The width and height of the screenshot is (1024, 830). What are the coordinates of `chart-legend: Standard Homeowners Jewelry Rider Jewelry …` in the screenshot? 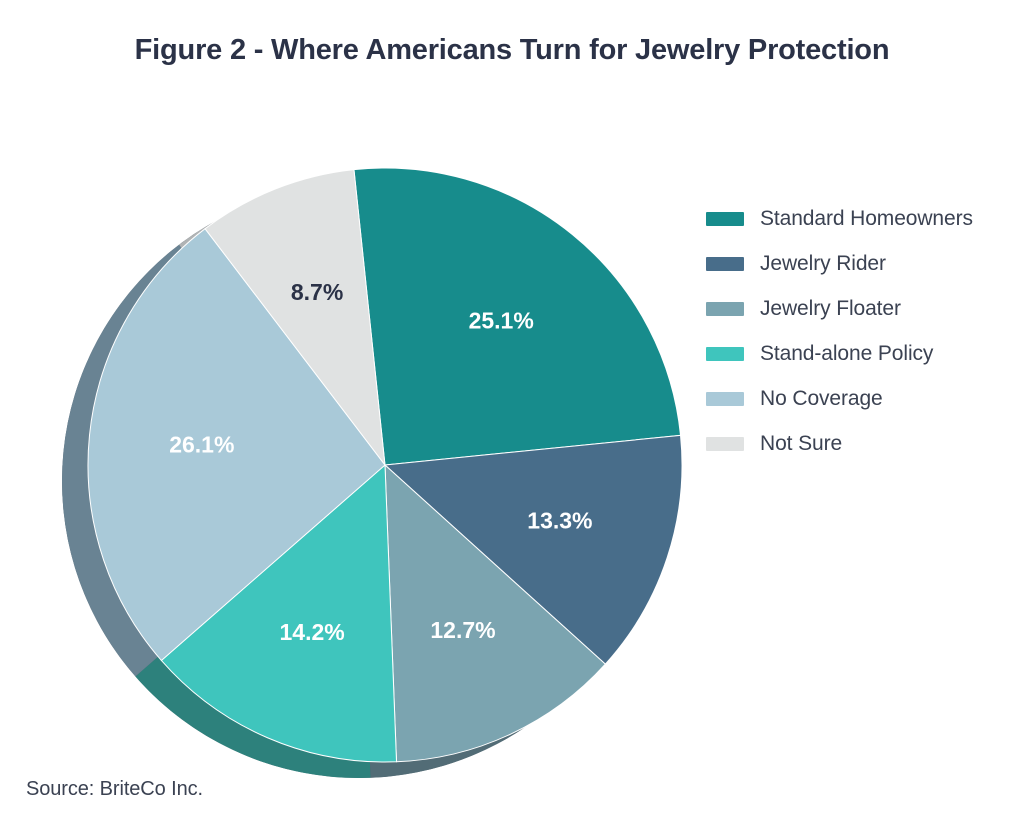 It's located at (856, 331).